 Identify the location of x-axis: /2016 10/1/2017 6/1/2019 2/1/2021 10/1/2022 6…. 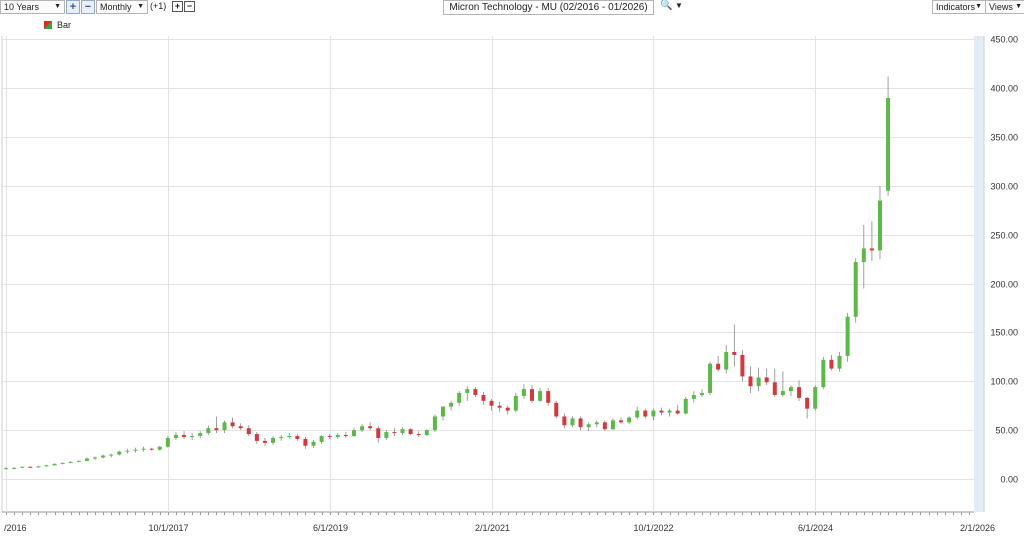
(499, 522).